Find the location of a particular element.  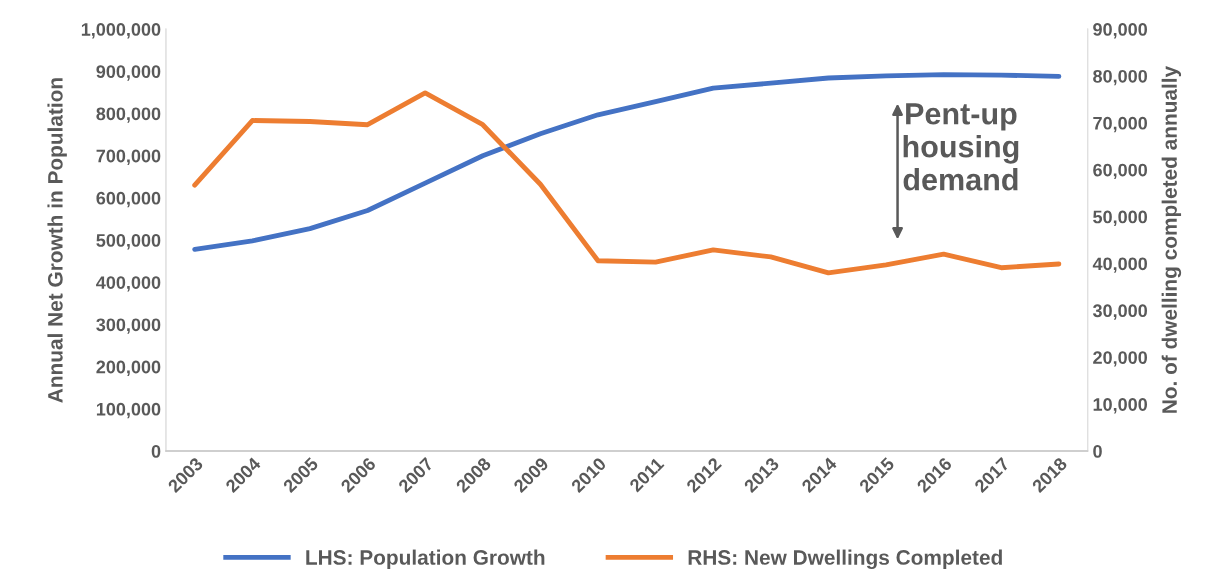

y-tick-label: 600,000 is located at coordinates (128, 199).